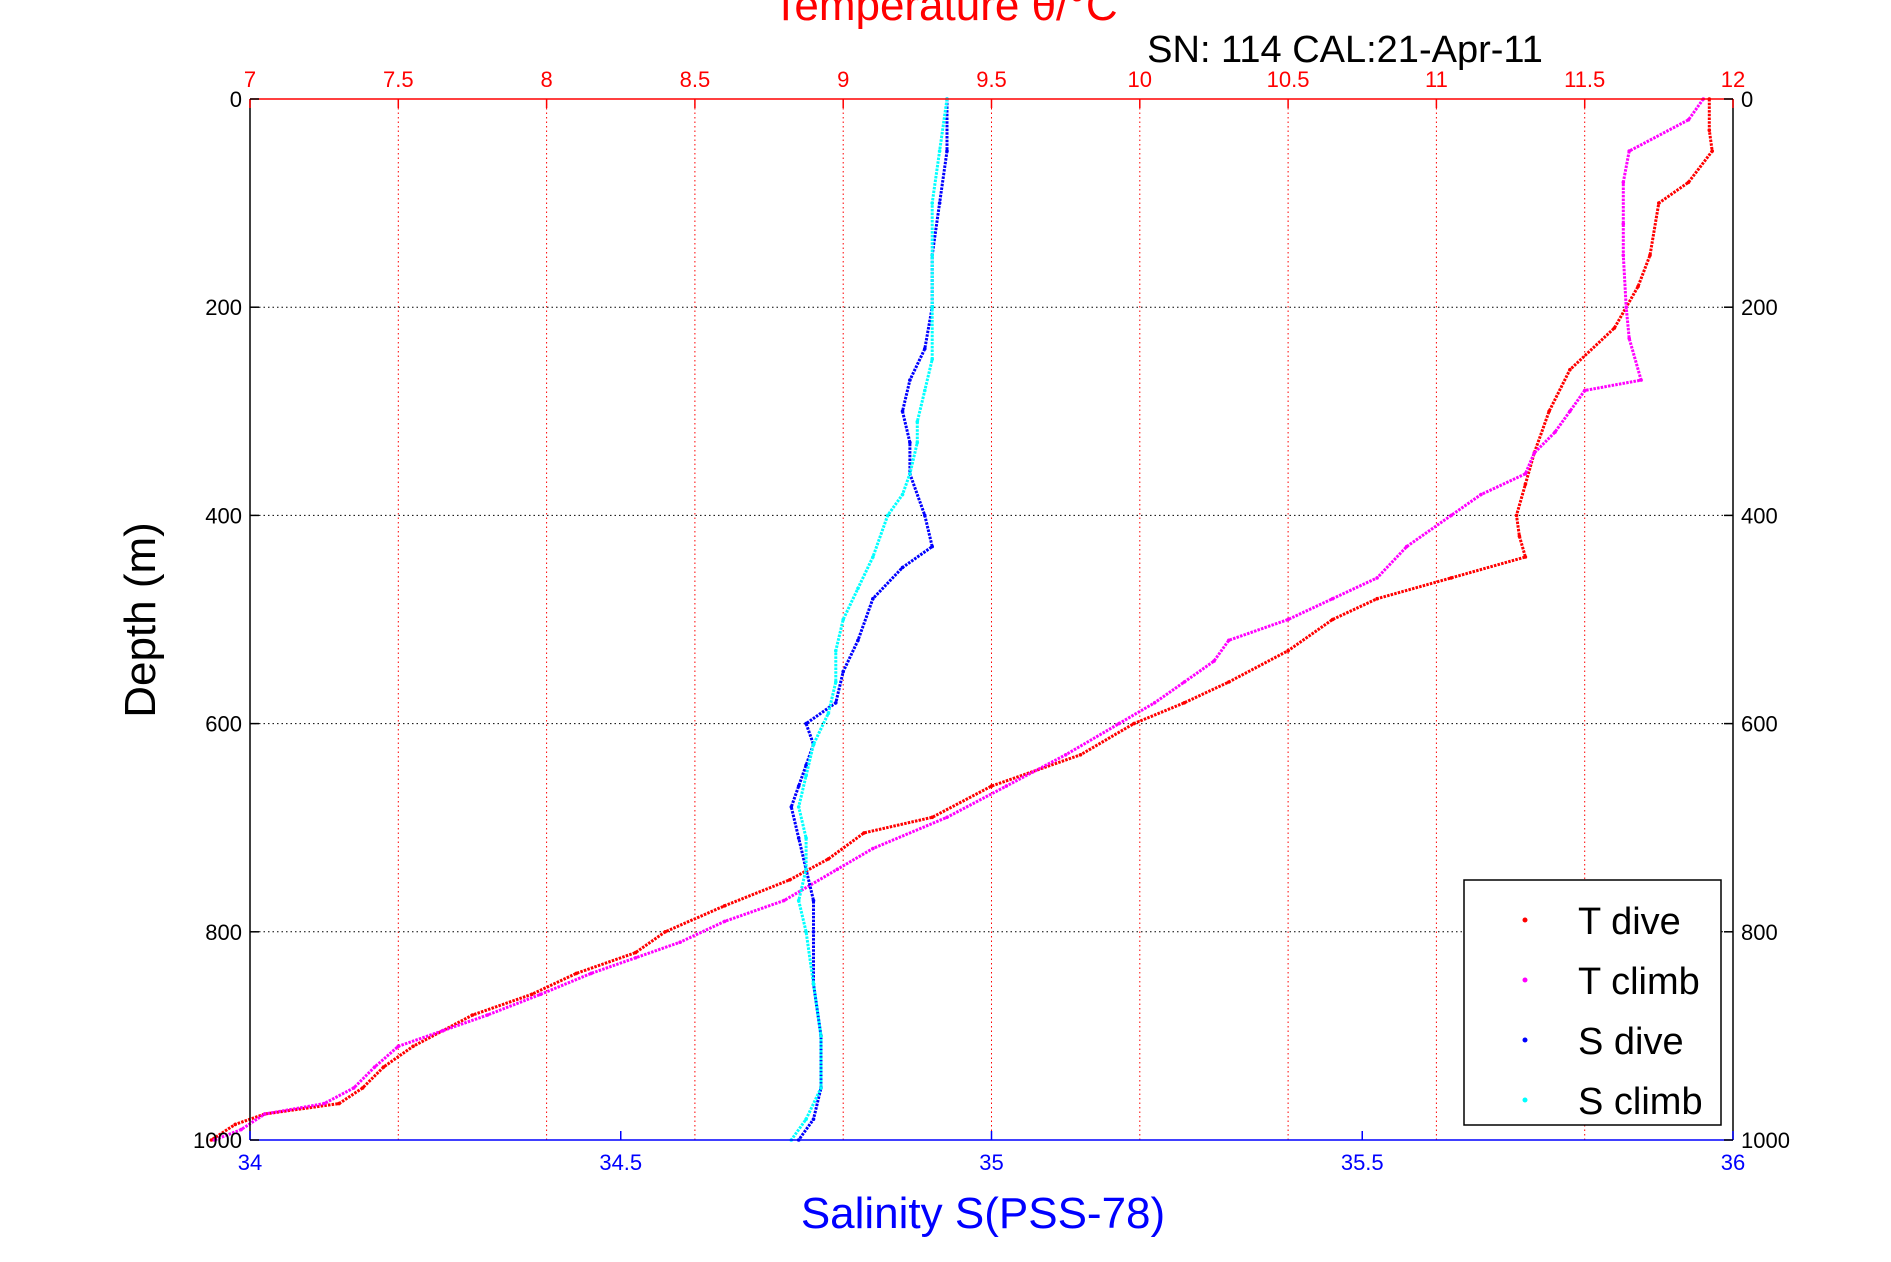  What do you see at coordinates (991, 1162) in the screenshot?
I see `salinity-tick-label: 35` at bounding box center [991, 1162].